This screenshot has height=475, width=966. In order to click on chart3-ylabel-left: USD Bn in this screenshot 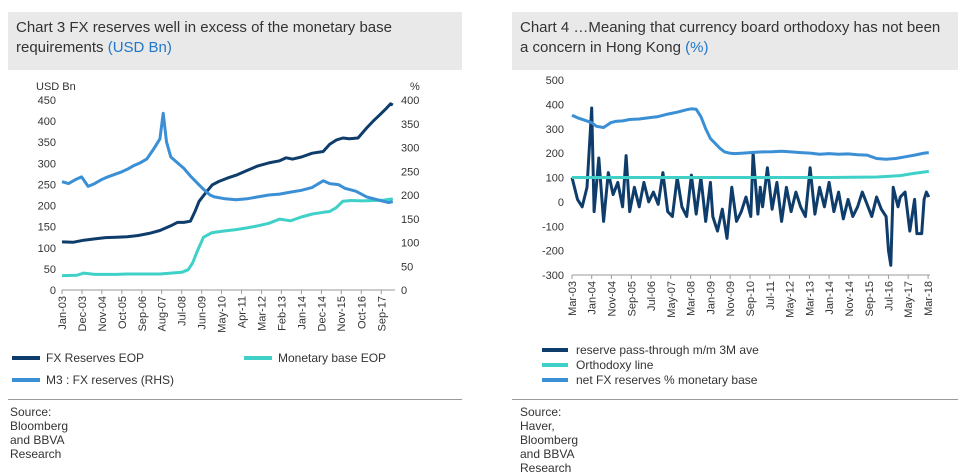, I will do `click(56, 87)`.